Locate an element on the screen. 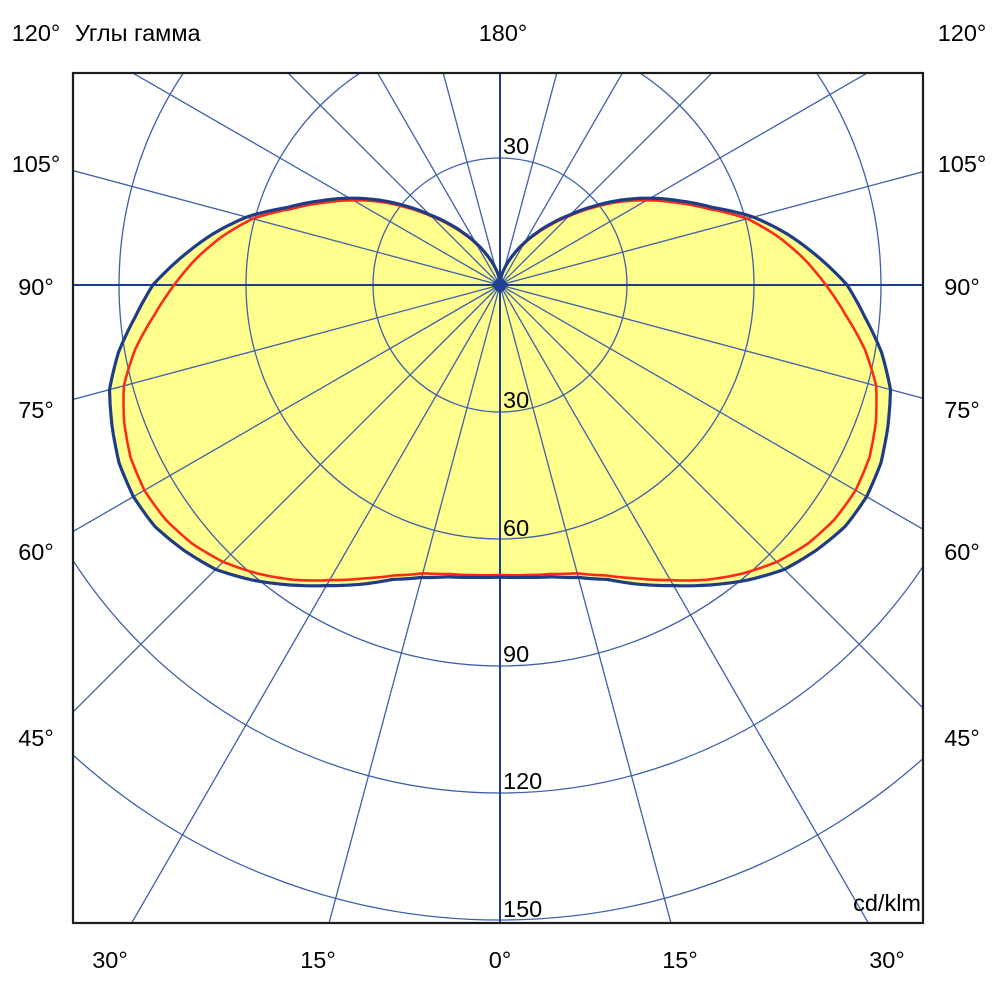  radial-label-150: 150 is located at coordinates (522, 909).